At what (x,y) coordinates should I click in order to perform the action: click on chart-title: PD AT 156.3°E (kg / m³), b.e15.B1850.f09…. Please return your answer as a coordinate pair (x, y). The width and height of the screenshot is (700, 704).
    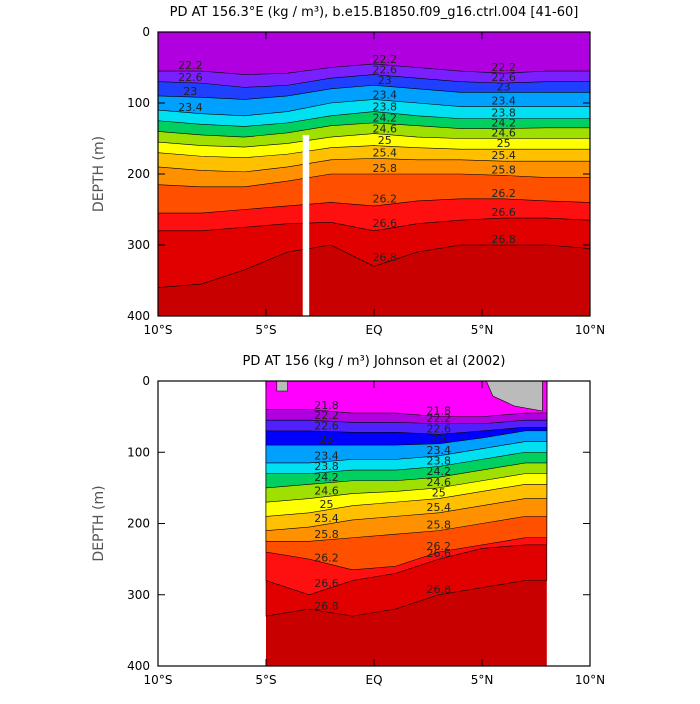
    Looking at the image, I should click on (374, 12).